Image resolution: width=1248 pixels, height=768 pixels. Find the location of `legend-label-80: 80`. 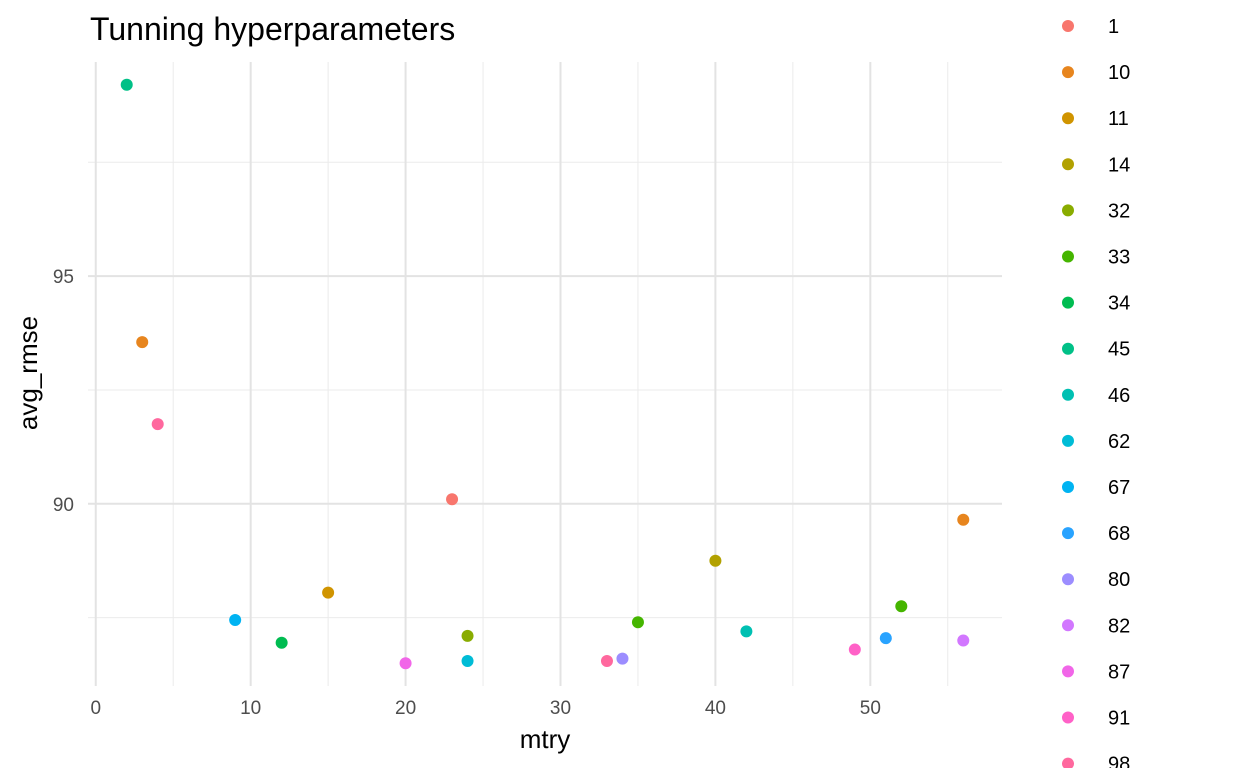

legend-label-80: 80 is located at coordinates (1119, 580).